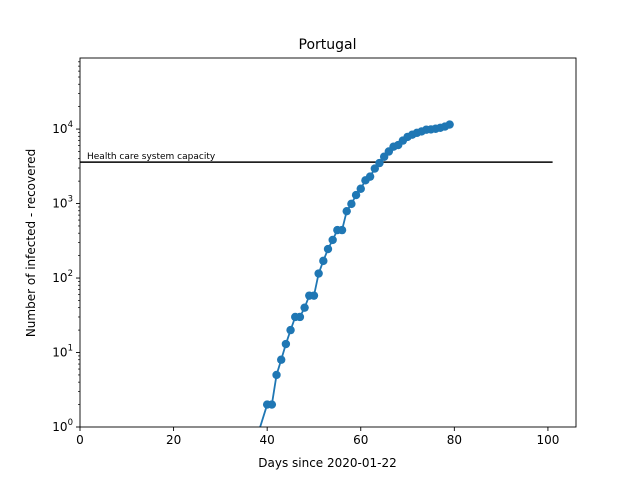 The image size is (640, 480). What do you see at coordinates (454, 440) in the screenshot?
I see `x-tick-label: 80` at bounding box center [454, 440].